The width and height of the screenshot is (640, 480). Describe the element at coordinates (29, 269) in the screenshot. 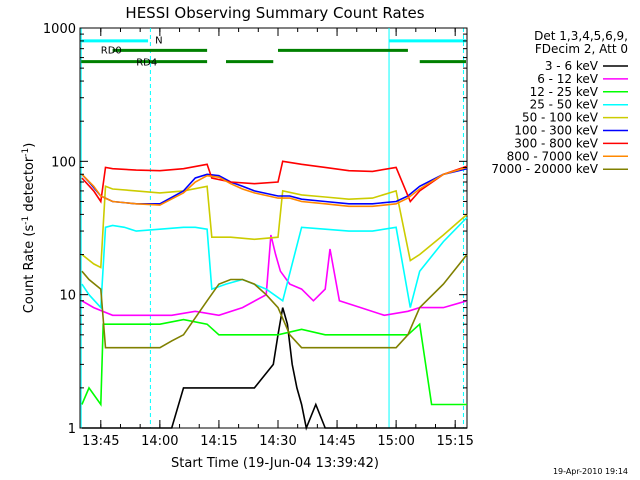

I see `y-axis-label-part1: Count Rate (s` at that location.